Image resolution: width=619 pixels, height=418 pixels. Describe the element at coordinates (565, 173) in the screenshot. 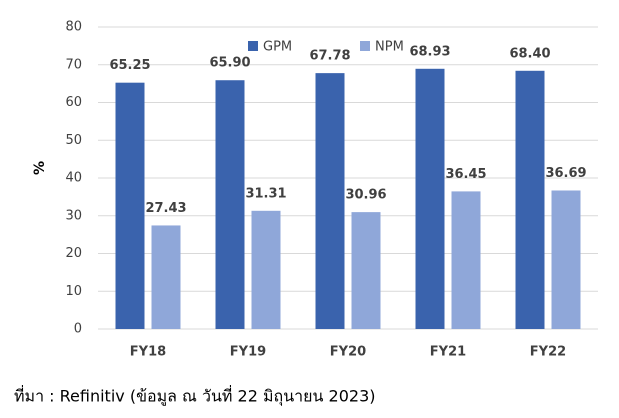

I see `data-label: 36.69` at that location.